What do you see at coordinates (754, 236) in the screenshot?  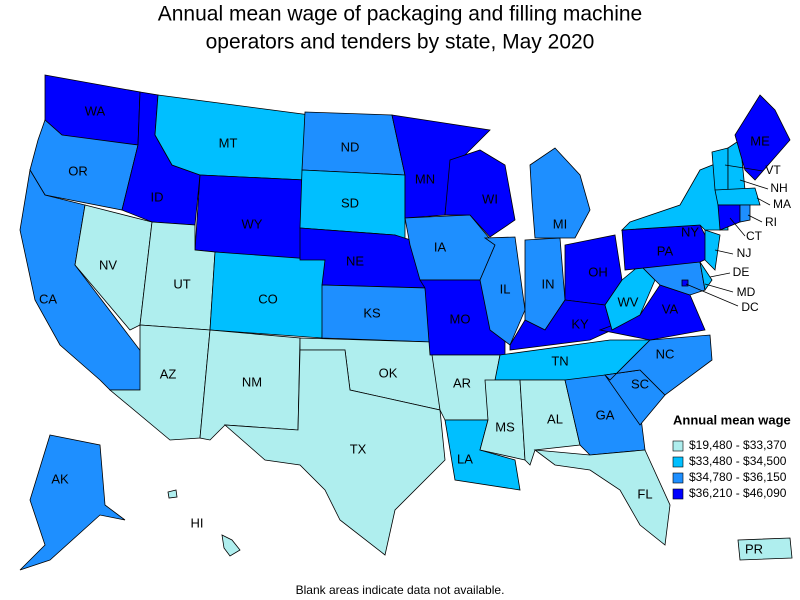 I see `state-label: CT` at bounding box center [754, 236].